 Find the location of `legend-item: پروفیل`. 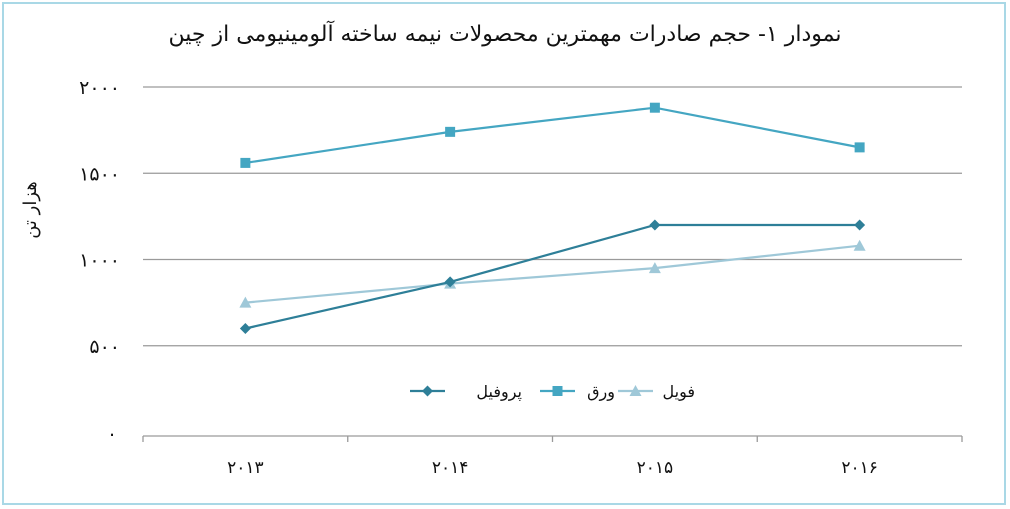

legend-item: پروفیل is located at coordinates (466, 392).